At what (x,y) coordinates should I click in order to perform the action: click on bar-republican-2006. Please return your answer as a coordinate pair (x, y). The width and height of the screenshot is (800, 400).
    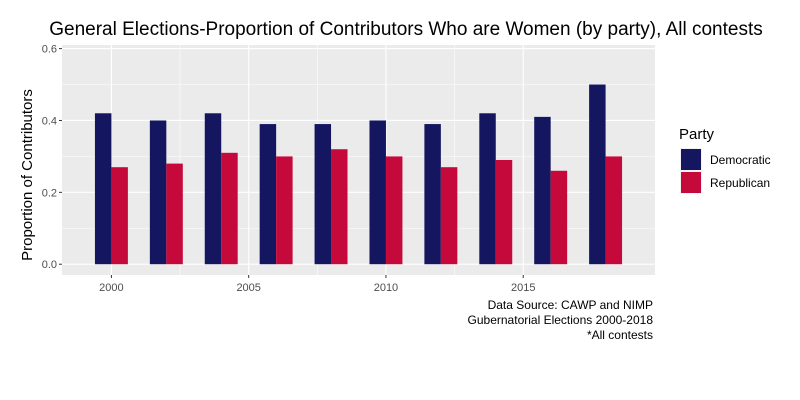
    Looking at the image, I should click on (284, 210).